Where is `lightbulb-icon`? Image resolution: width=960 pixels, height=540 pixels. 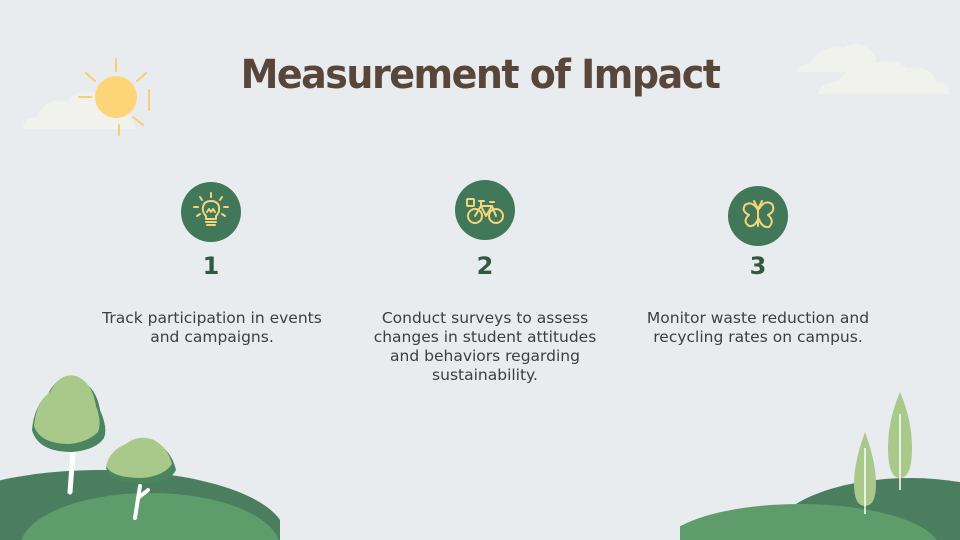
lightbulb-icon is located at coordinates (211, 209).